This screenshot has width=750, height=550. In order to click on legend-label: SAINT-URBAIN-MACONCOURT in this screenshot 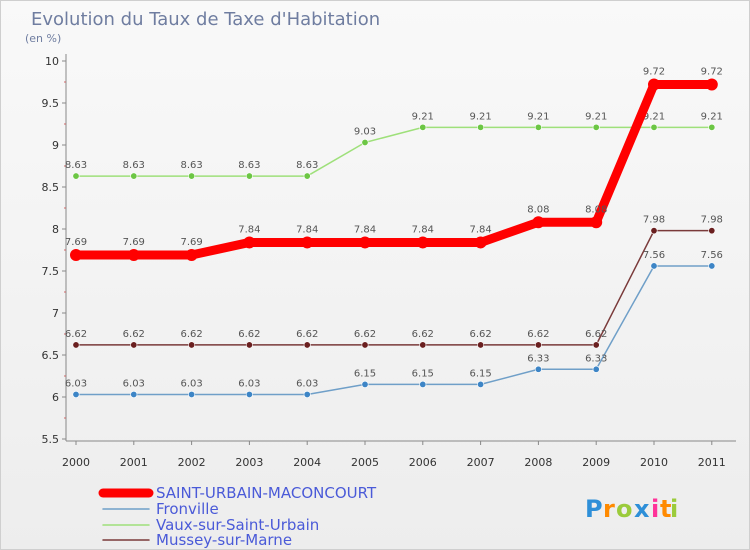, I will do `click(266, 493)`.